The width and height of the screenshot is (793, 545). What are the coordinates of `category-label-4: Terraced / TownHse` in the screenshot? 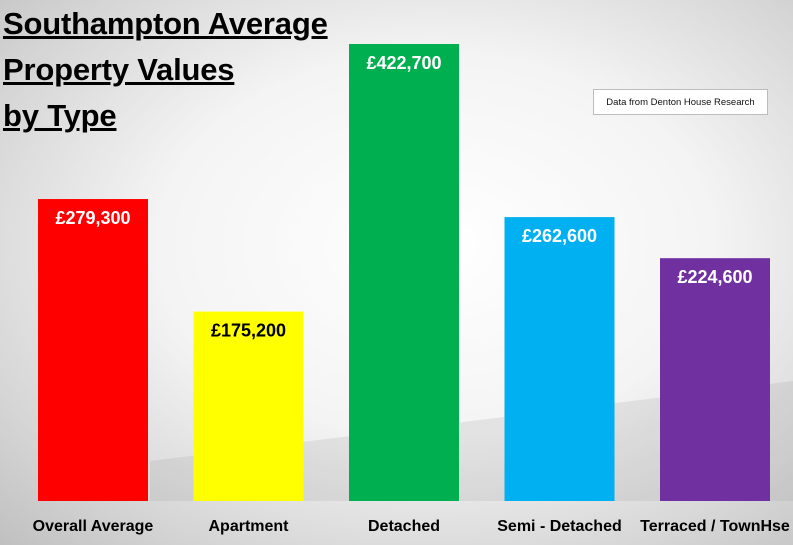 It's located at (715, 526).